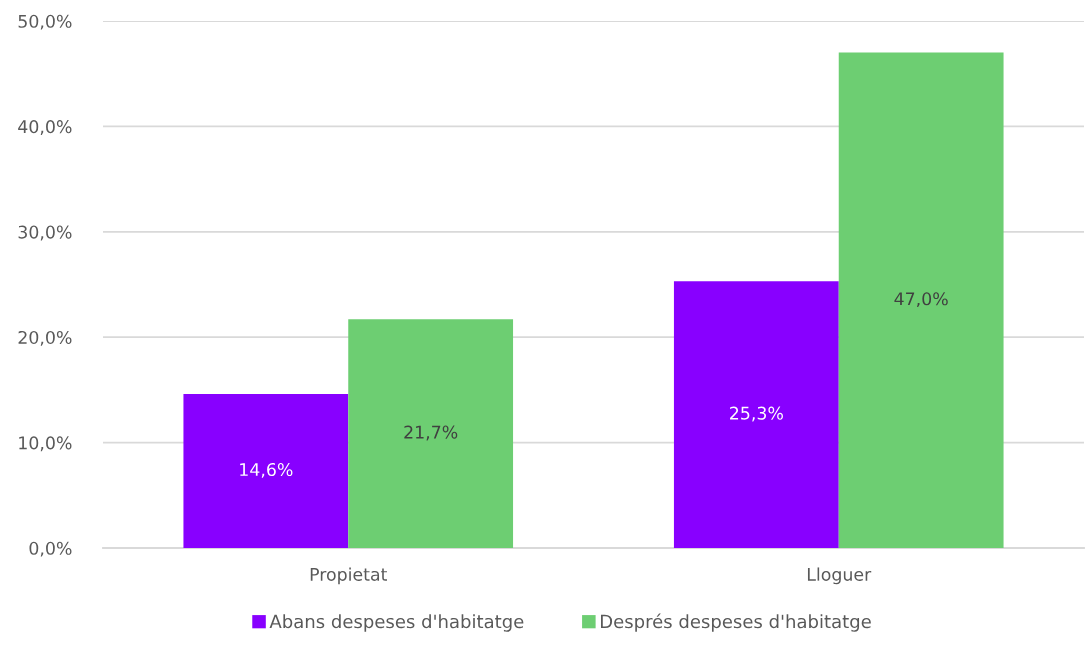 The width and height of the screenshot is (1085, 648). What do you see at coordinates (45, 128) in the screenshot?
I see `y-tick-label: 40,0%` at bounding box center [45, 128].